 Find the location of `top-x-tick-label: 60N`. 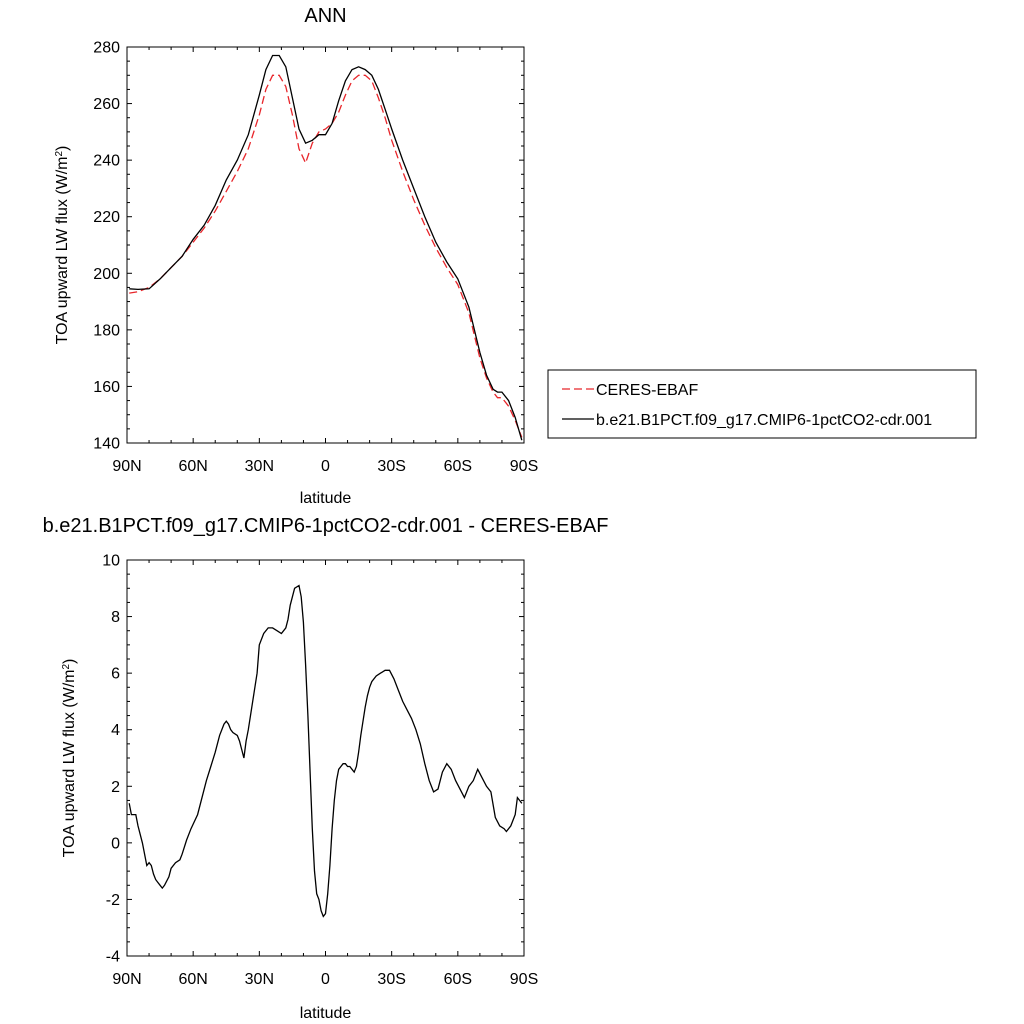

top-x-tick-label: 60N is located at coordinates (192, 466).